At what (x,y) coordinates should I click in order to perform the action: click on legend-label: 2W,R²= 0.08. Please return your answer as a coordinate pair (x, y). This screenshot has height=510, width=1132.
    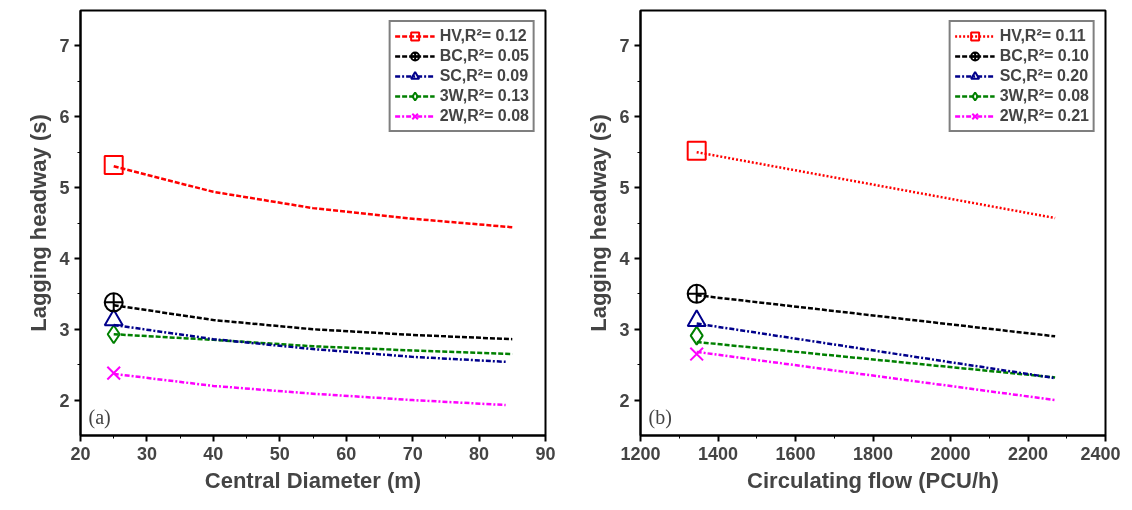
    Looking at the image, I should click on (484, 116).